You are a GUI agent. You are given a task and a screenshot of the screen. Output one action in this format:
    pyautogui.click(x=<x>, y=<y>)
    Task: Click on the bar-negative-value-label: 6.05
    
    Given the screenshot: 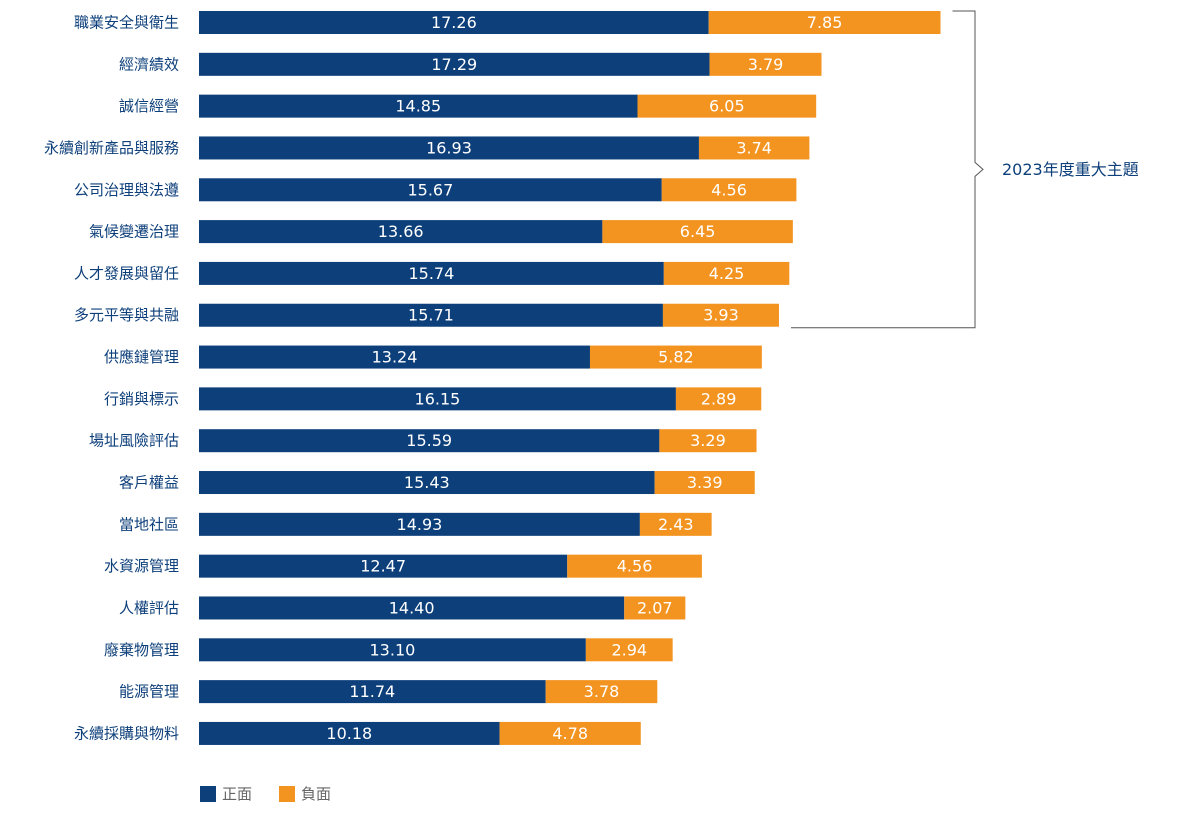 What is the action you would take?
    pyautogui.click(x=727, y=106)
    